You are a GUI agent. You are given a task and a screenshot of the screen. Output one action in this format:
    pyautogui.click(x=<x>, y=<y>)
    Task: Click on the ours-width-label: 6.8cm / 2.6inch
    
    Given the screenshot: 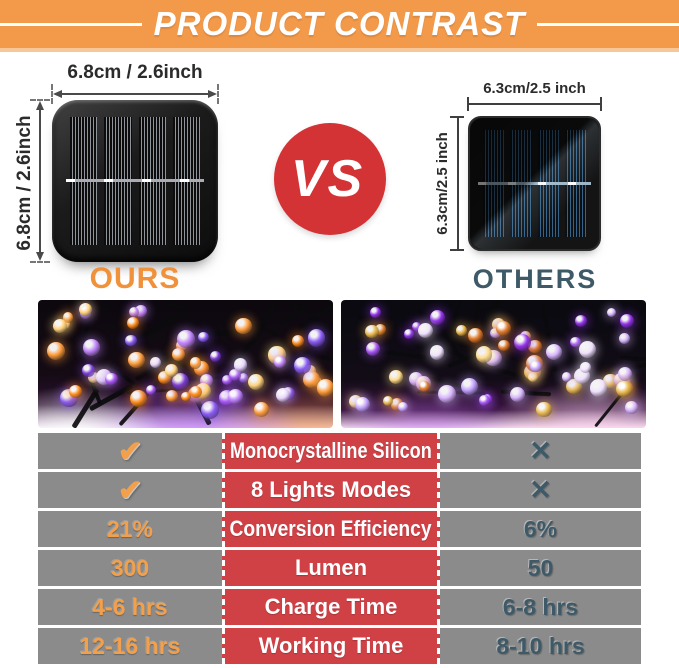 What is the action you would take?
    pyautogui.click(x=135, y=72)
    